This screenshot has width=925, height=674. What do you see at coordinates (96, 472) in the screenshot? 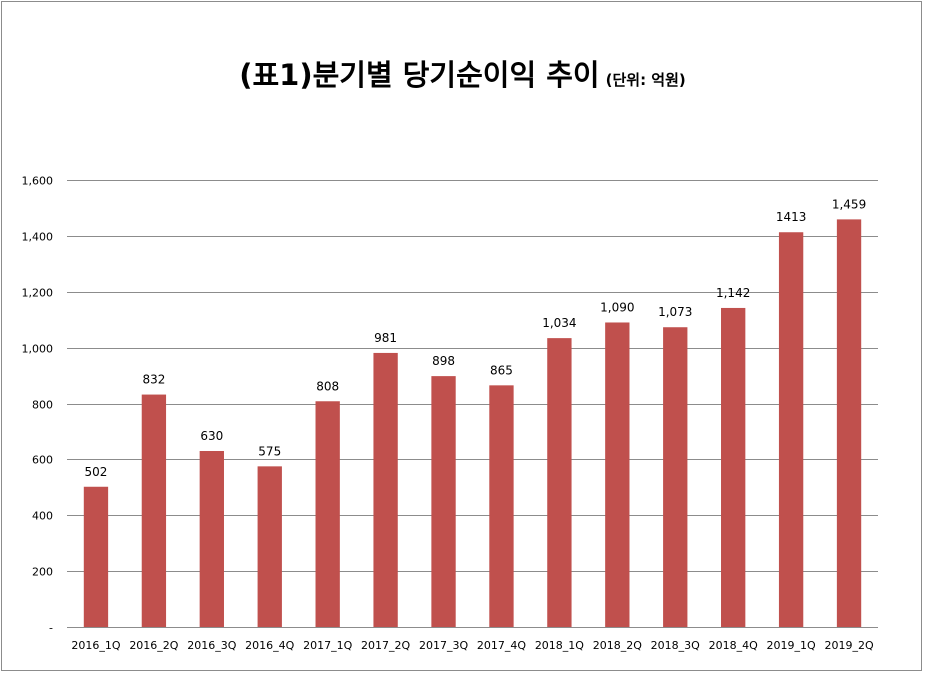
I see `data-label: 502` at bounding box center [96, 472].